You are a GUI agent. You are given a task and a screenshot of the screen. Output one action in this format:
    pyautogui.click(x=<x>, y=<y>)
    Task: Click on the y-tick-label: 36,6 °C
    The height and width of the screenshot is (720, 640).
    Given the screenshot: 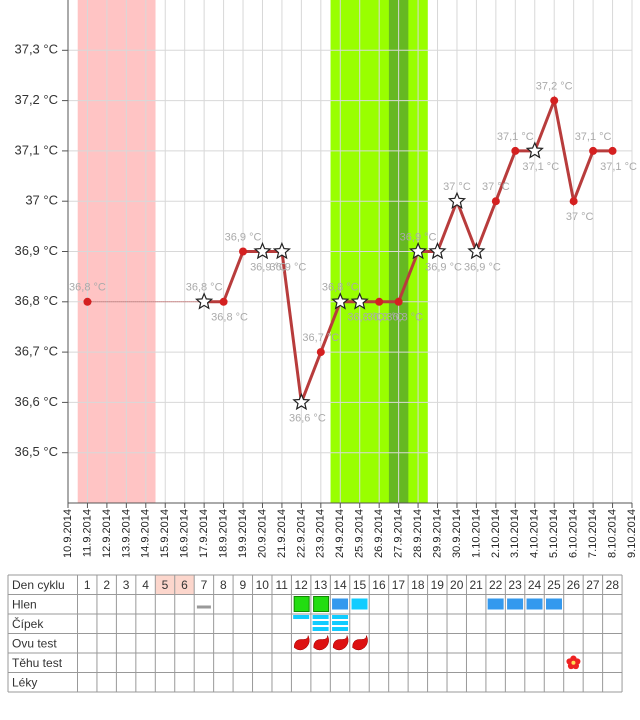 What is the action you would take?
    pyautogui.click(x=36, y=401)
    